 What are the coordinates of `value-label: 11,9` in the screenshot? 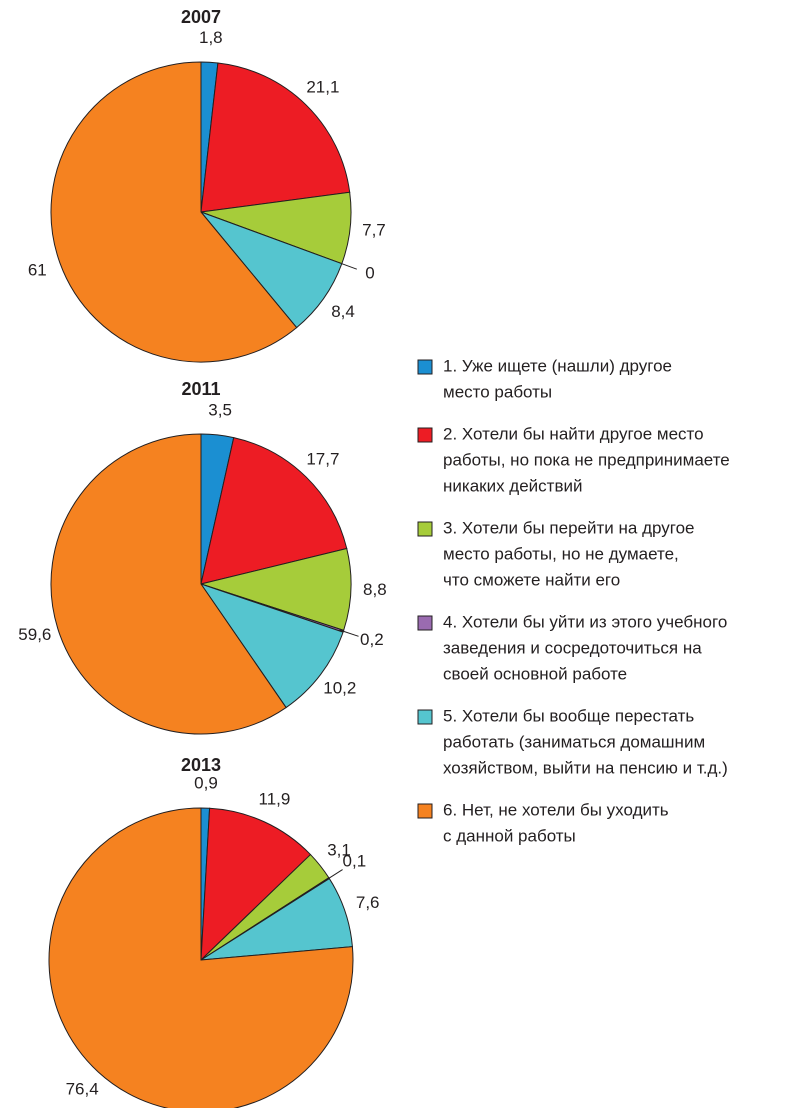 It's located at (275, 799).